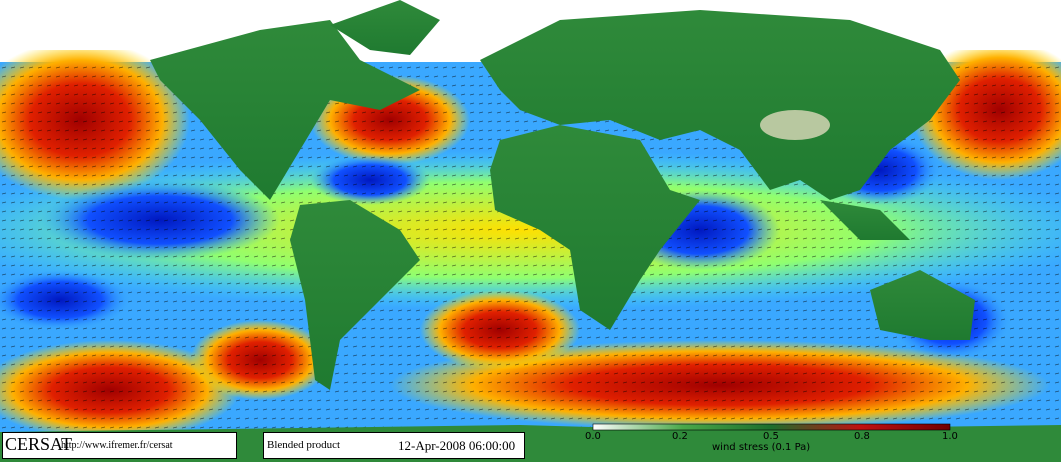 The image size is (1061, 462). I want to click on colorbar, so click(771, 427).